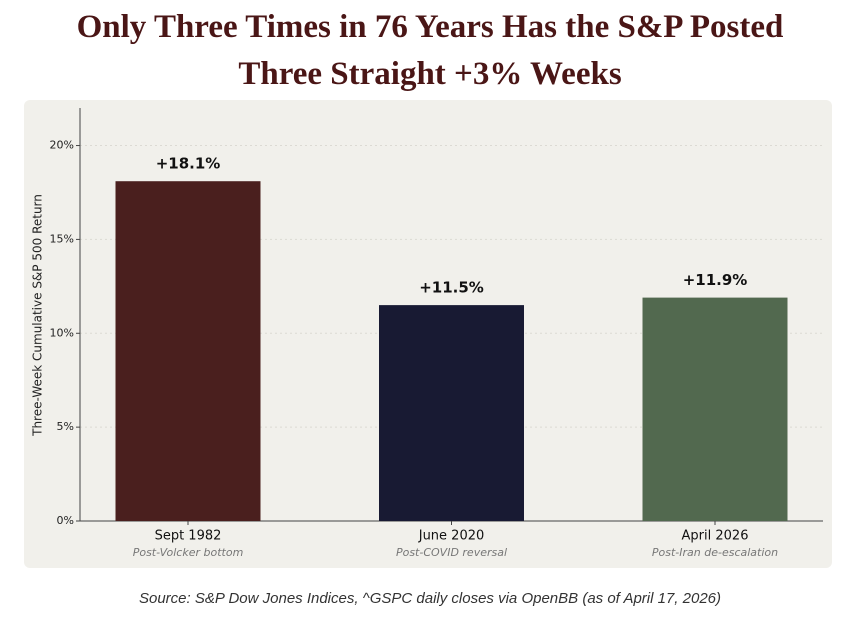  I want to click on y-axis-label: Three-Week Cumulative S&P 500 Return, so click(38, 315).